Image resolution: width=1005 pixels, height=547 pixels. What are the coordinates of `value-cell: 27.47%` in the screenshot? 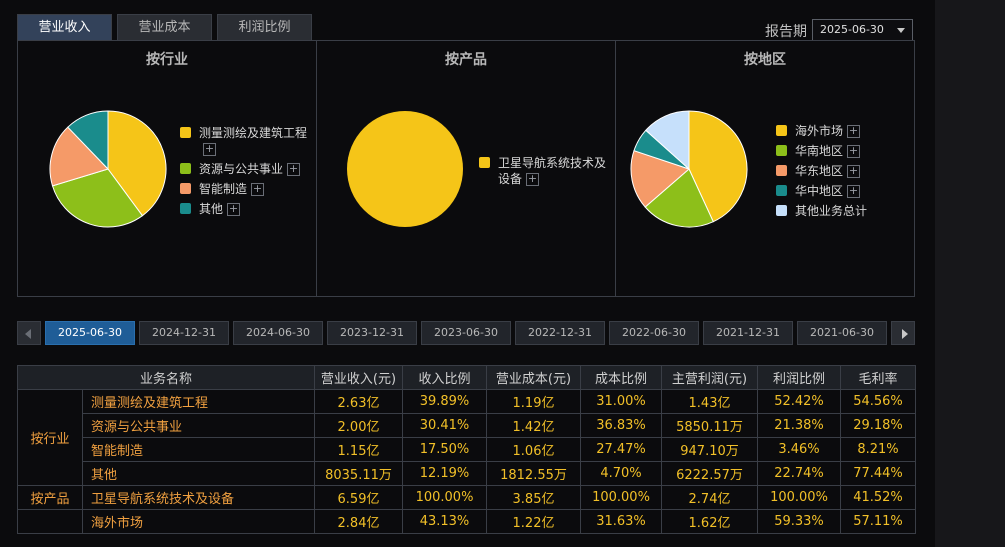 It's located at (621, 449).